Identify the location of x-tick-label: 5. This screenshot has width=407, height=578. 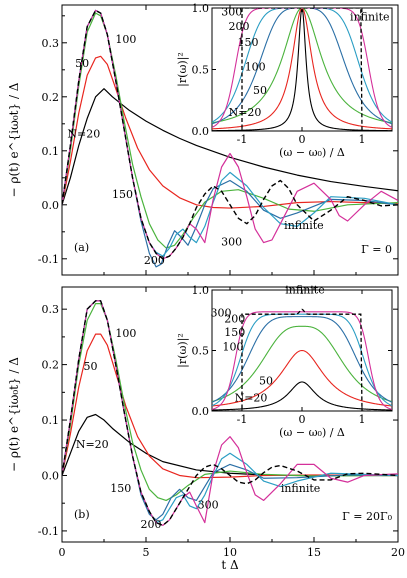
(146, 552).